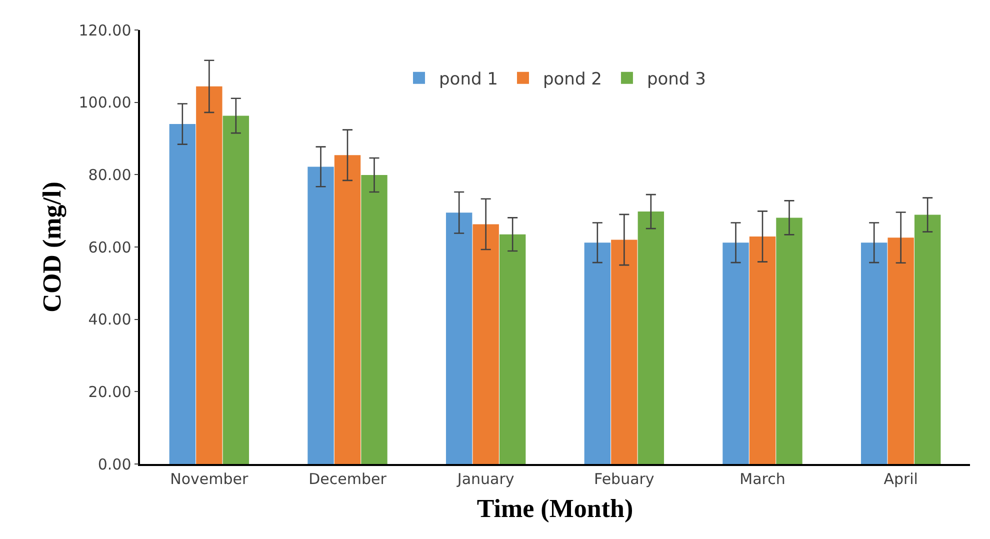 The height and width of the screenshot is (539, 990). I want to click on x-tick-label: November, so click(210, 479).